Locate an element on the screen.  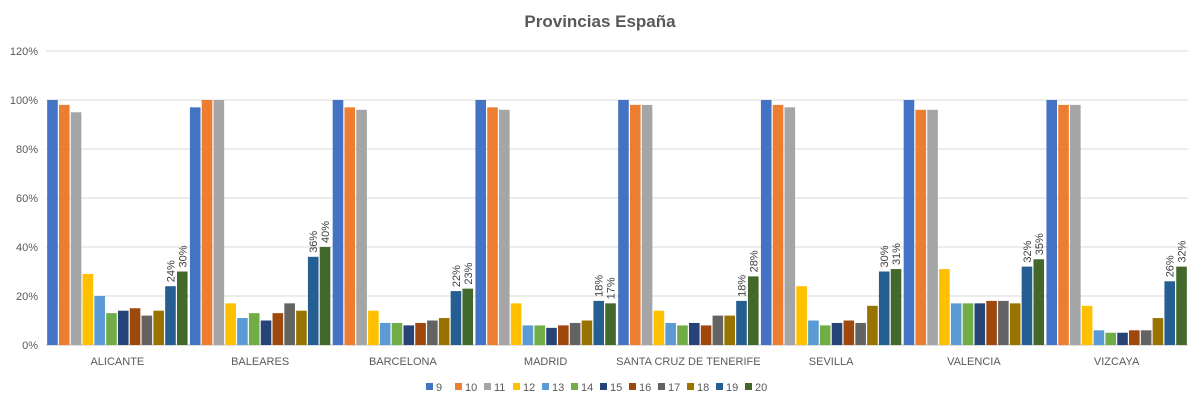
legend-label: 13 is located at coordinates (558, 388).